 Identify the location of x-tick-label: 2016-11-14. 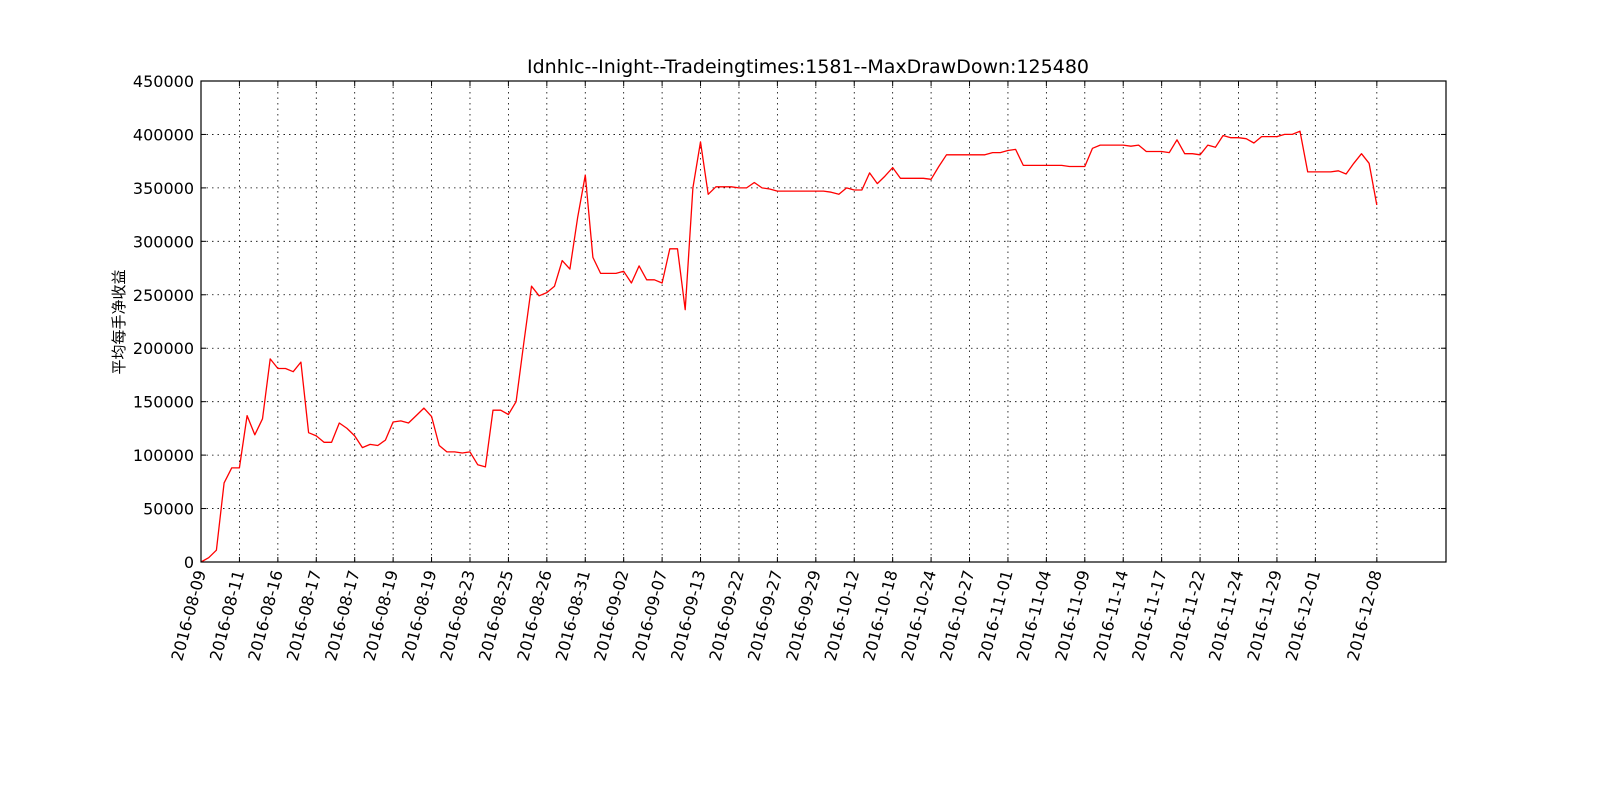
(1111, 615).